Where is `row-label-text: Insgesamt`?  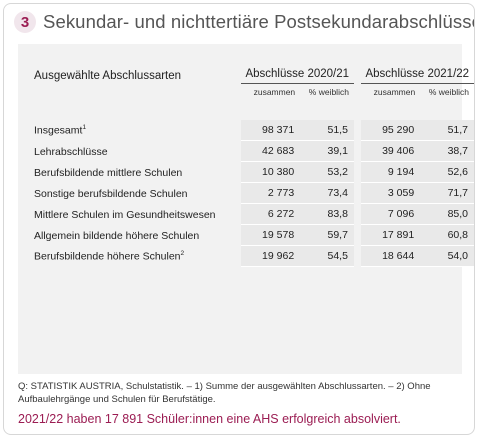
row-label-text: Insgesamt is located at coordinates (58, 130).